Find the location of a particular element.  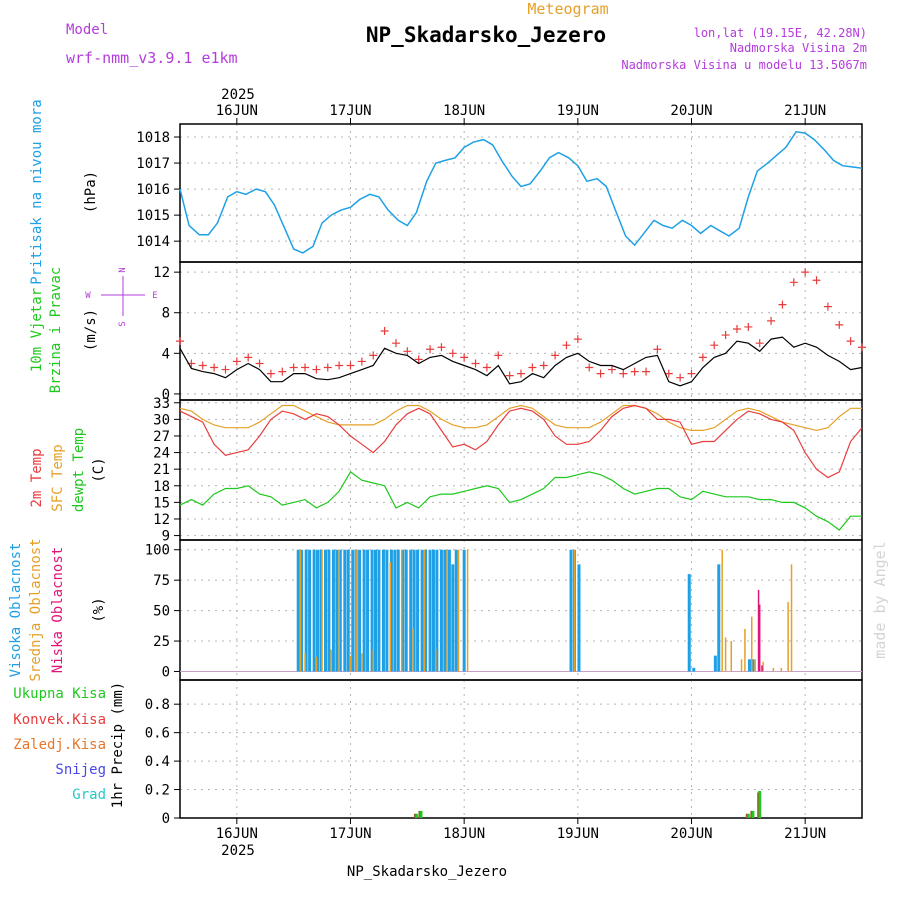

date-label-top: 21JUN is located at coordinates (805, 111).